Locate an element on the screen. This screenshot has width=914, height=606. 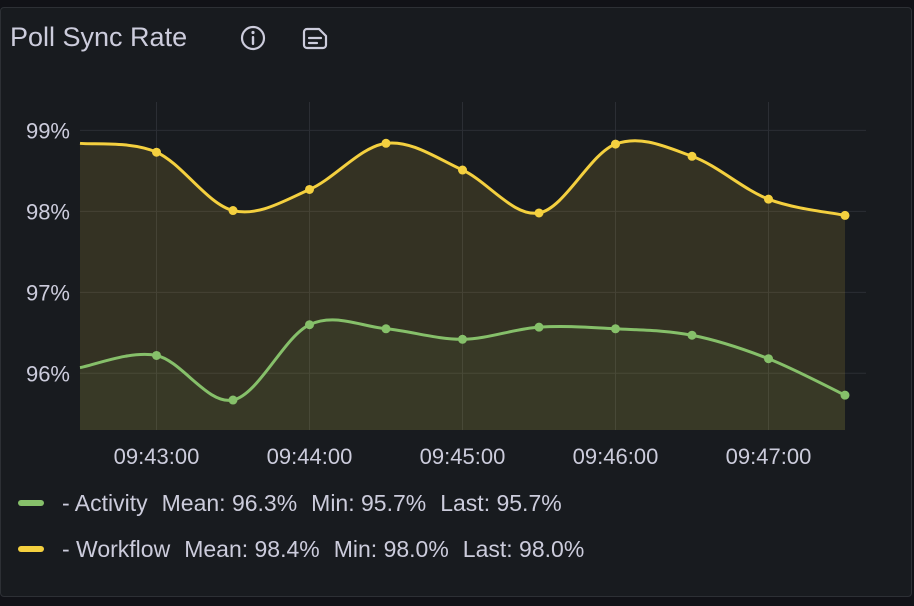
series-line-activity is located at coordinates (462, 360).